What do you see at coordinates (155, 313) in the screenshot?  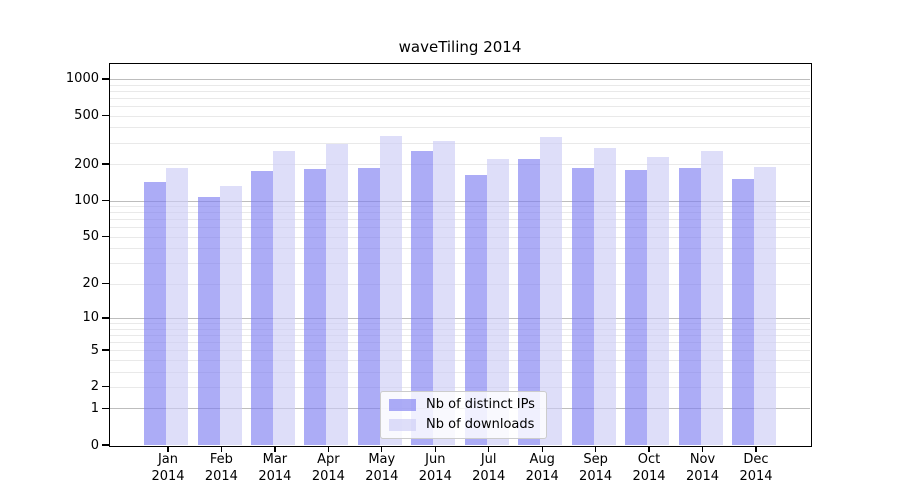 I see `bar-ips-jan` at bounding box center [155, 313].